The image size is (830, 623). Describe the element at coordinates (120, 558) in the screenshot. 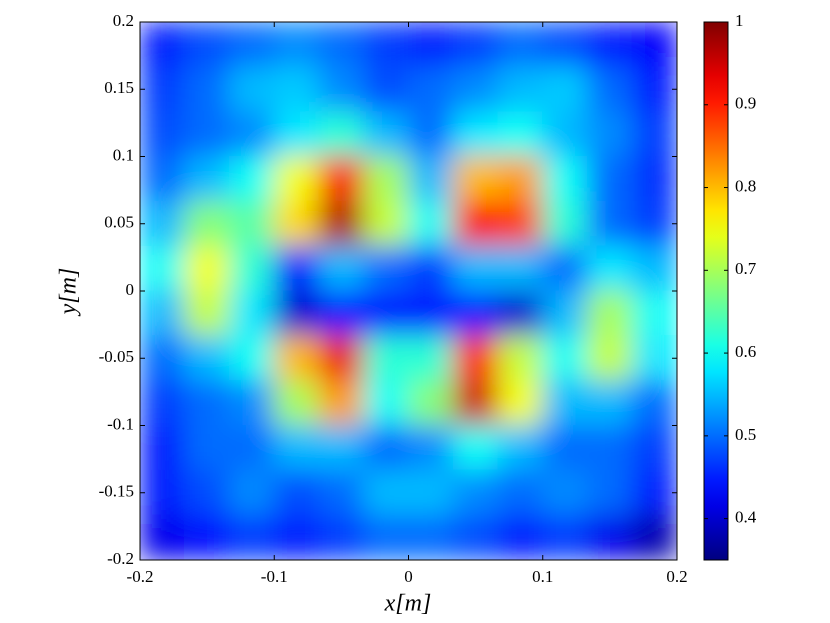

I see `y-tick-label: -0.2` at that location.